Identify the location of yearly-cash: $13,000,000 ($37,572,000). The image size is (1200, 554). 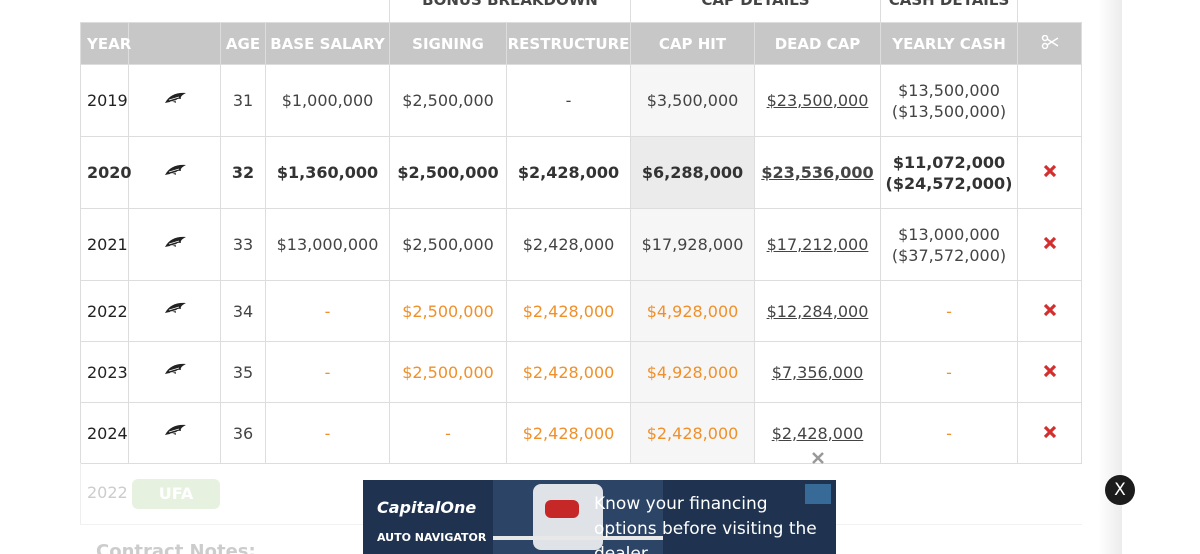
(949, 244).